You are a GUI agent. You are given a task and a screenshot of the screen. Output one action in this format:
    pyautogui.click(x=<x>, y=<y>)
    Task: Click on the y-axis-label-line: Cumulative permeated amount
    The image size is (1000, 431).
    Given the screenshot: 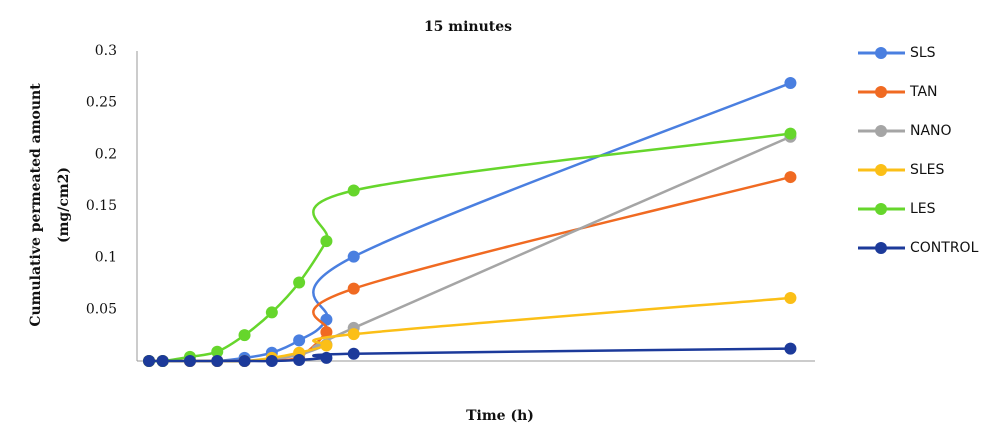 What is the action you would take?
    pyautogui.click(x=36, y=205)
    